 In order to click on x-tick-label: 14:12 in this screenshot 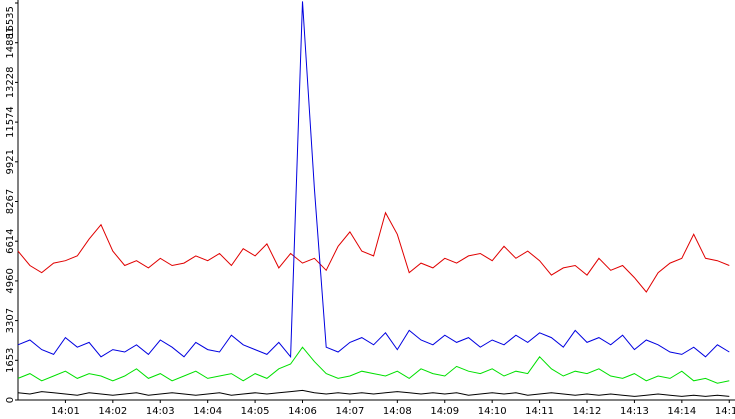, I will do `click(587, 410)`.